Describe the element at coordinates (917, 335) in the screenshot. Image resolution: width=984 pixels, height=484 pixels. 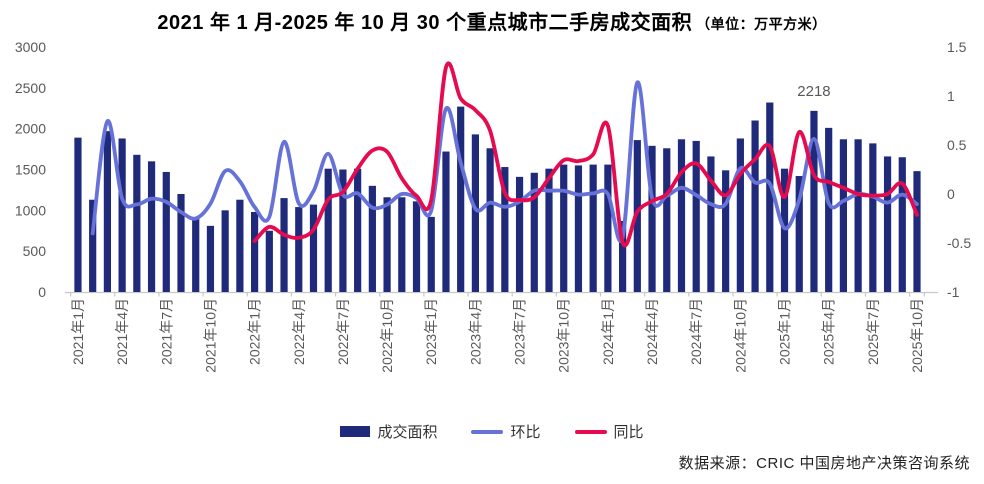
I see `x-tick-label: 2025年10月` at that location.